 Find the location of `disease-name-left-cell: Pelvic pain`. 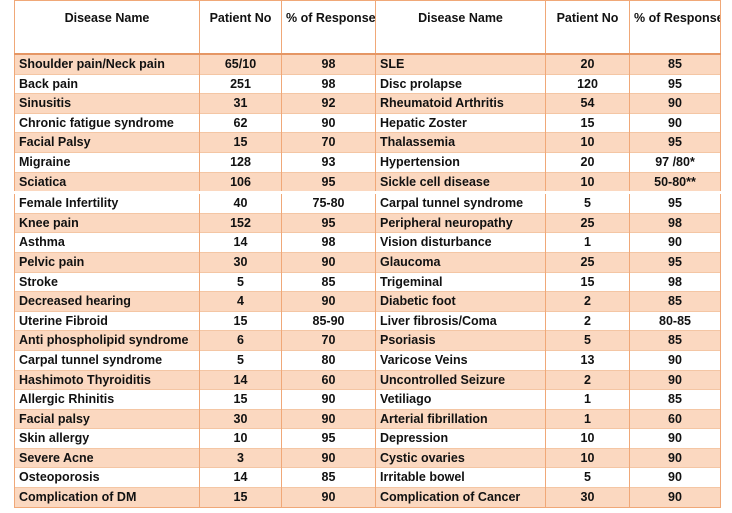

disease-name-left-cell: Pelvic pain is located at coordinates (107, 262).